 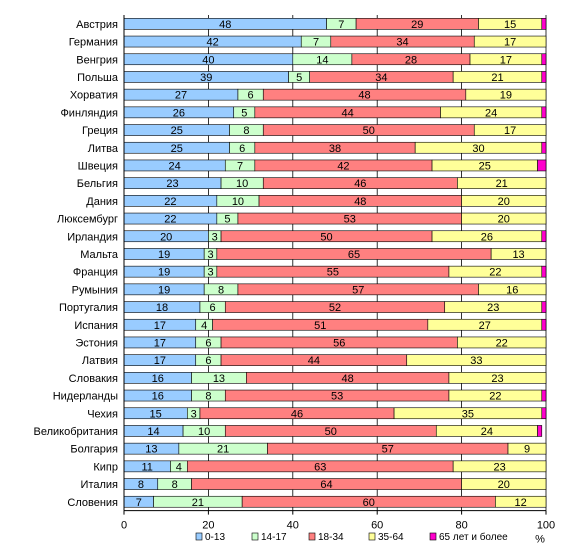 What do you see at coordinates (100, 131) in the screenshot?
I see `category-label: Греция` at bounding box center [100, 131].